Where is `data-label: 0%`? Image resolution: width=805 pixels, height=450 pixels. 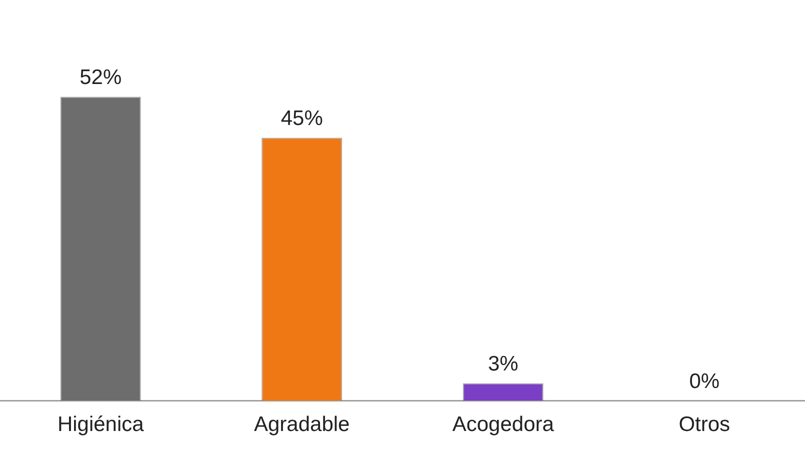 data-label: 0% is located at coordinates (704, 382).